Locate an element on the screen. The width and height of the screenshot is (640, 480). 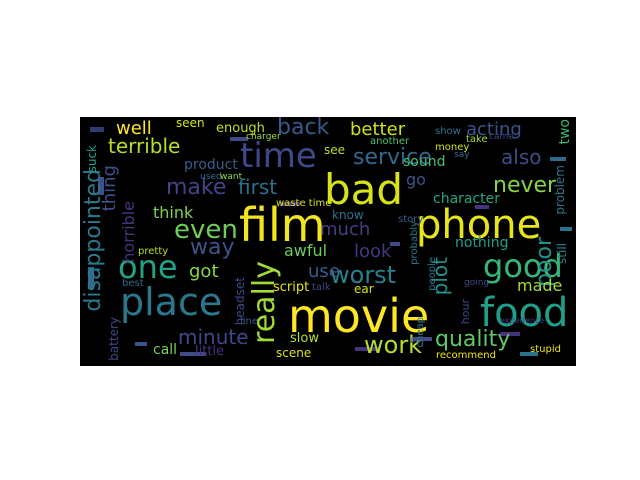
word-call: call is located at coordinates (165, 350).